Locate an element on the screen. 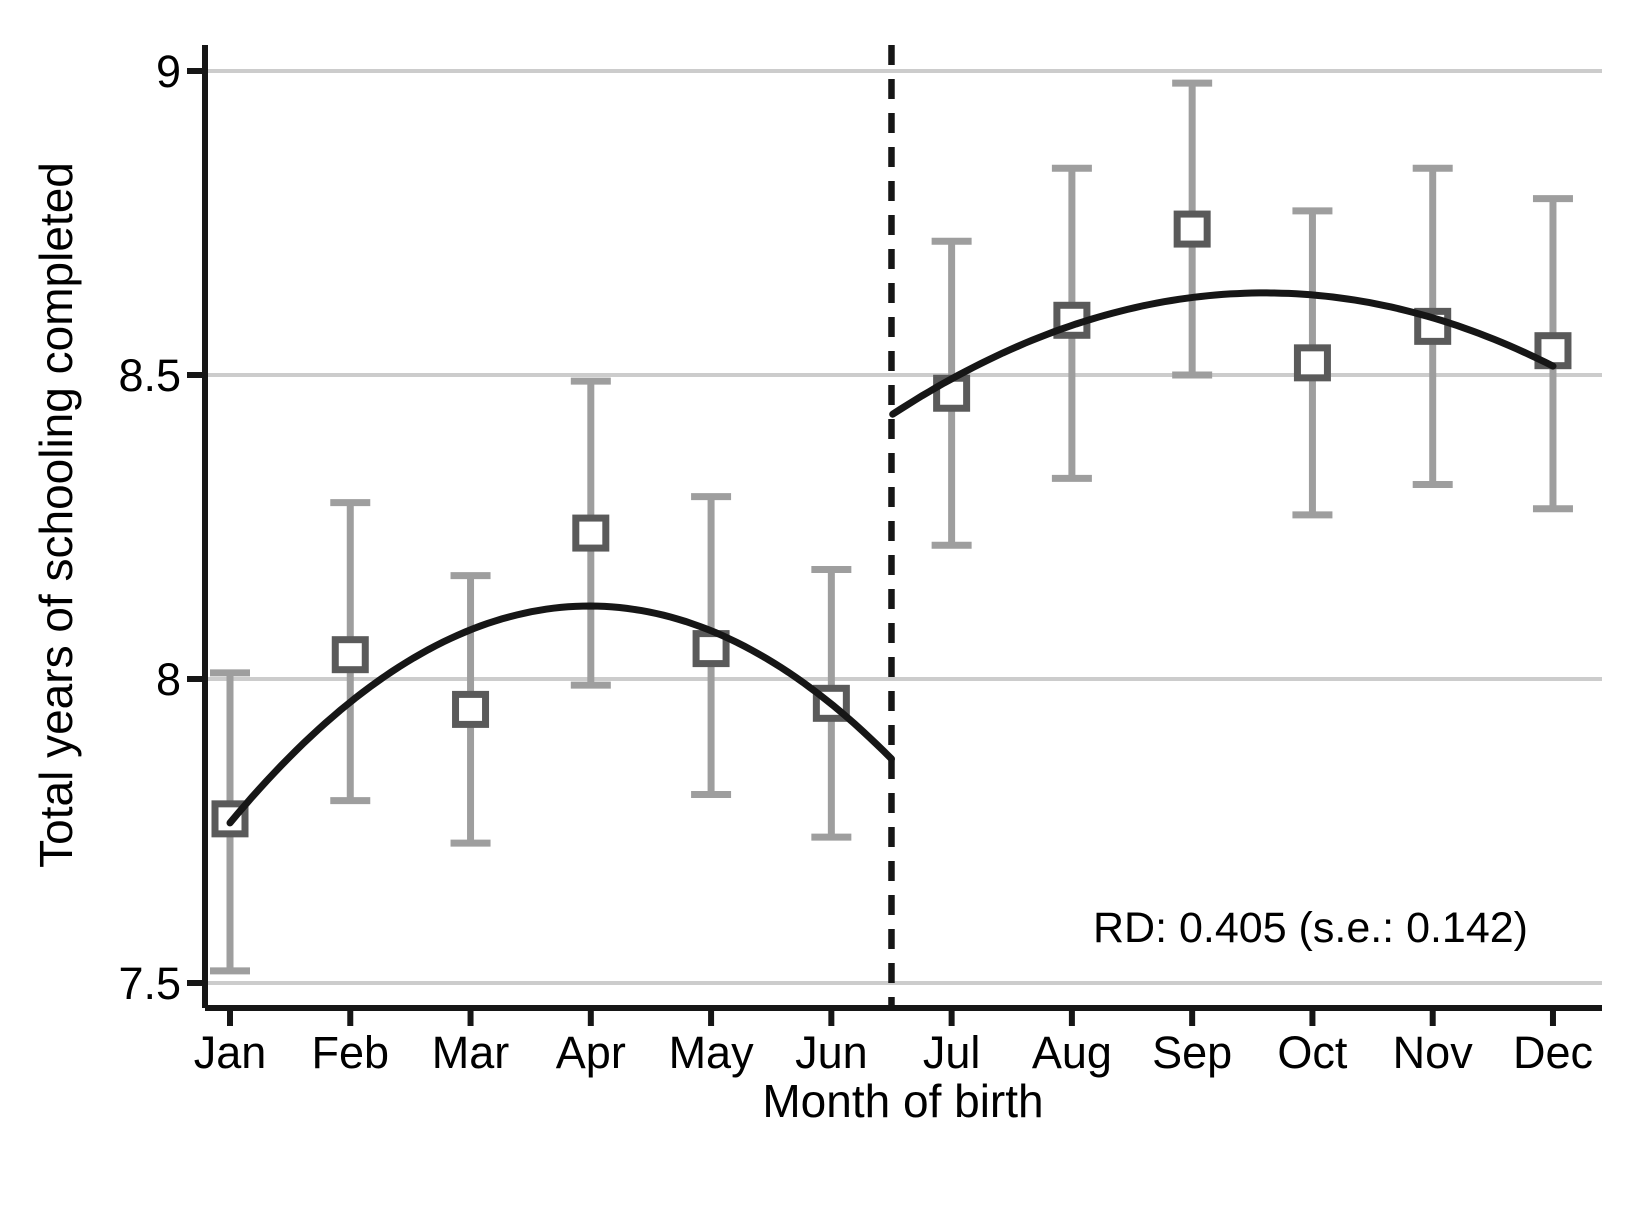 The height and width of the screenshot is (1210, 1652). y-tick-label: 8.5 is located at coordinates (149, 375).